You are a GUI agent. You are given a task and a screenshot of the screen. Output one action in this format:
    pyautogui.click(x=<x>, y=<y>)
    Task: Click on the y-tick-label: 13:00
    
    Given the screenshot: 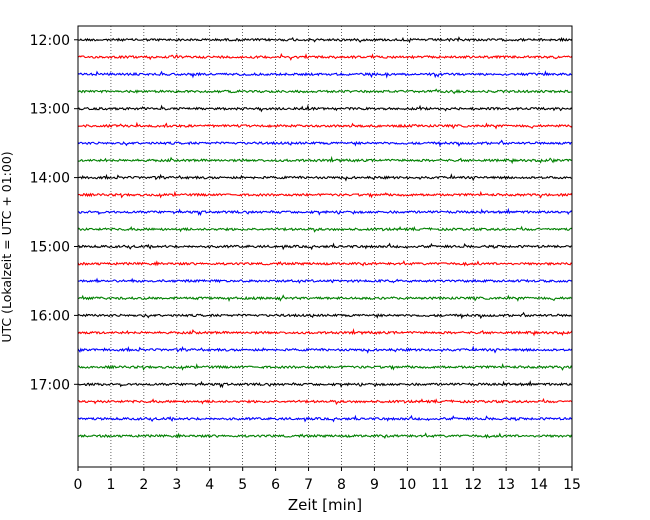 What is the action you would take?
    pyautogui.click(x=50, y=110)
    